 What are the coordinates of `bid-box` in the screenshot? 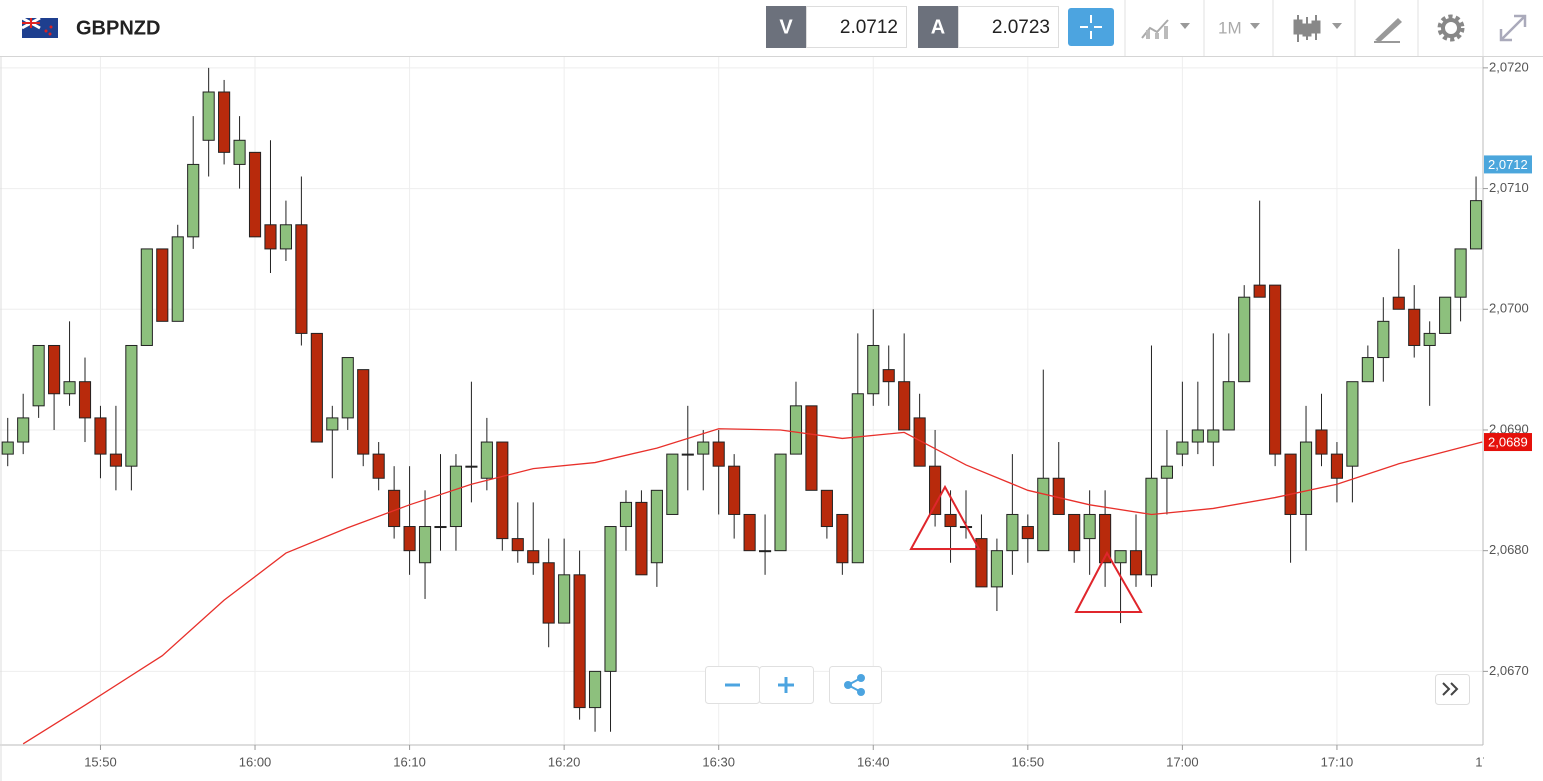 It's located at (856, 27).